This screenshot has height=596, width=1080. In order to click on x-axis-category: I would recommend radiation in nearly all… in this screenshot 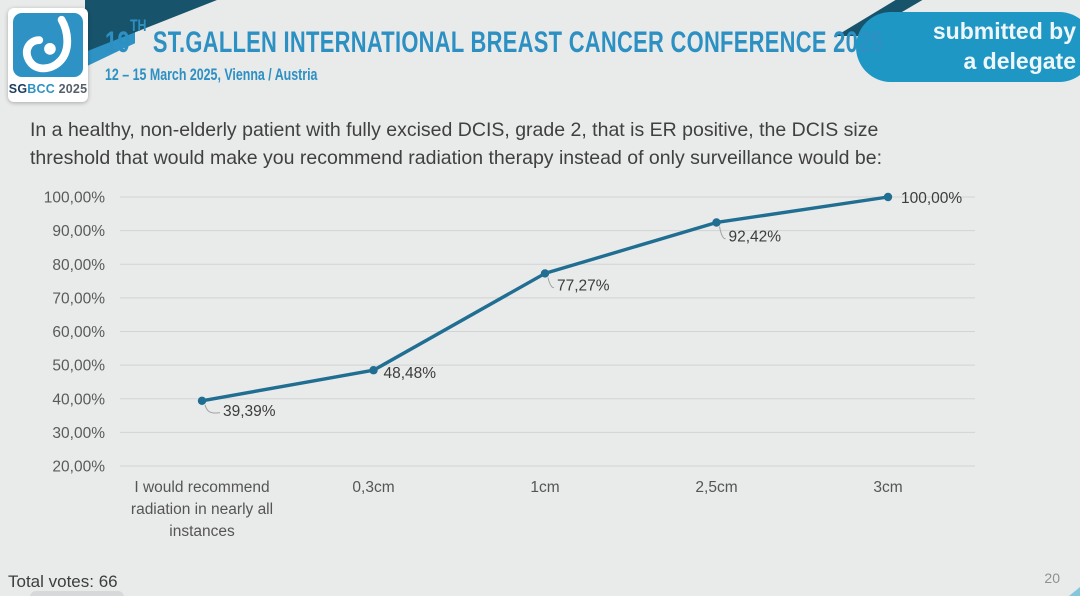, I will do `click(202, 509)`.